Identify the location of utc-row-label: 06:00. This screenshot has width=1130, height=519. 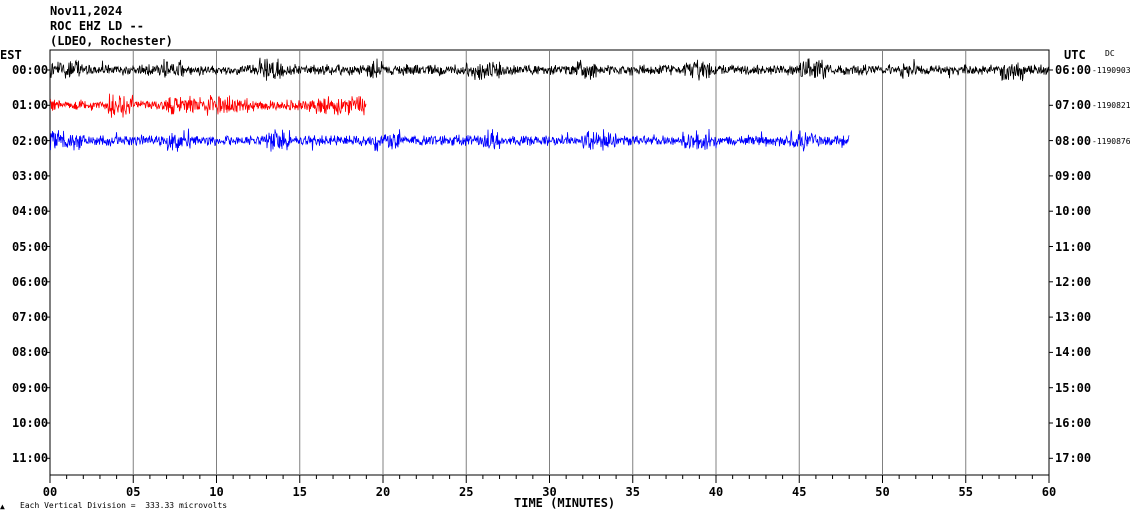
(1073, 70).